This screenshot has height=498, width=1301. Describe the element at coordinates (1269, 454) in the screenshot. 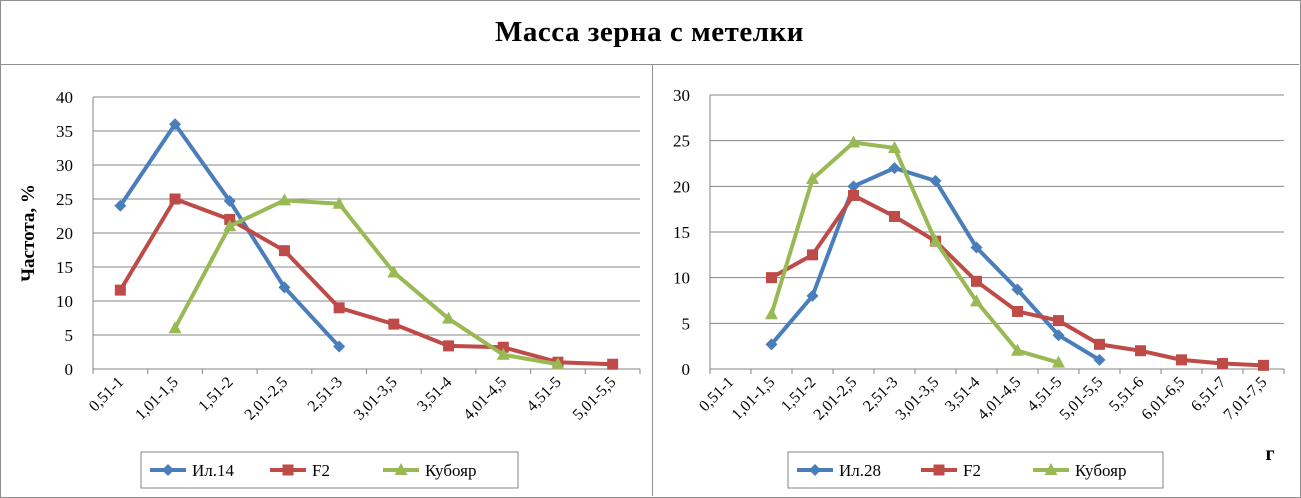

I see `x-axis-title: г` at that location.